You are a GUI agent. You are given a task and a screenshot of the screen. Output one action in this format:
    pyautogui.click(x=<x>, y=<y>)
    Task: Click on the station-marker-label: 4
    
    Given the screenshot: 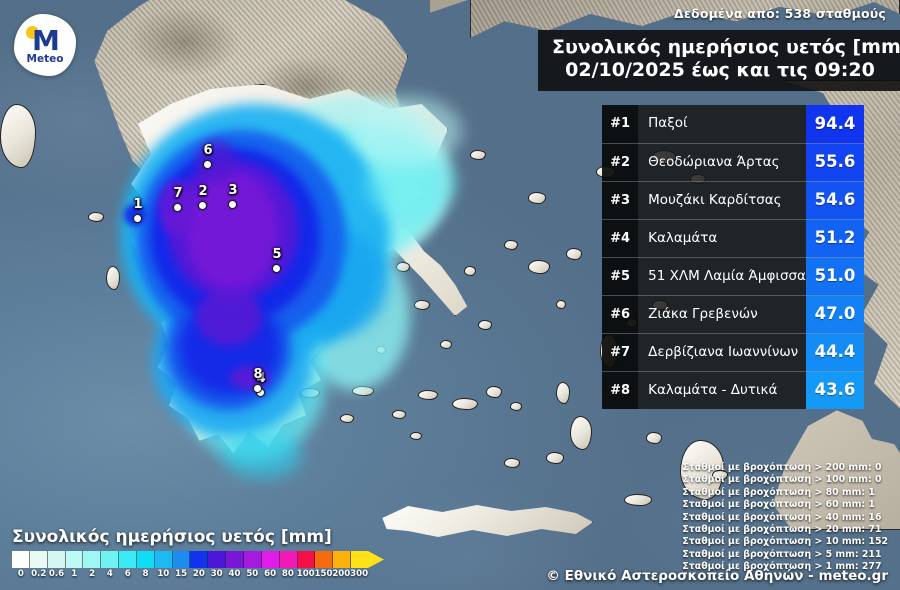 What is the action you would take?
    pyautogui.click(x=261, y=378)
    